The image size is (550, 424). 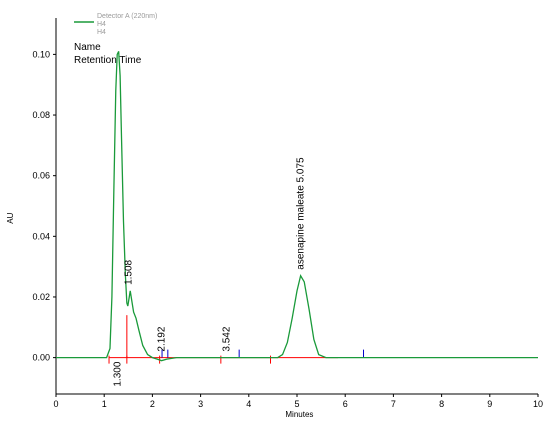 I want to click on y-axis-ticks: 0.00 0.02 0.04 0.06 0.08 0.10, so click(x=44, y=206).